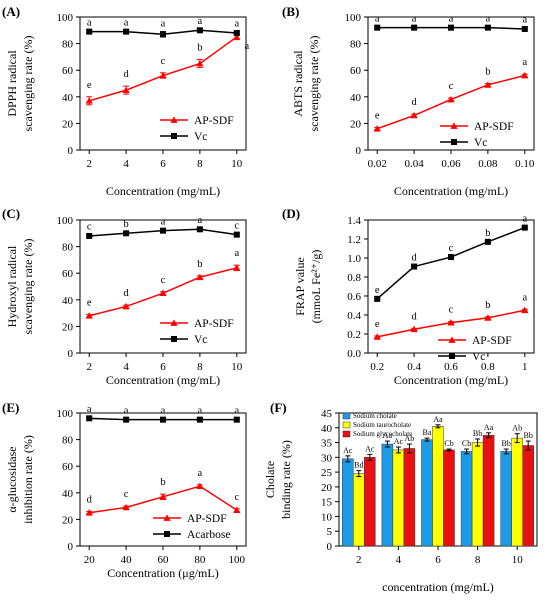 The image size is (550, 603). I want to click on x-tick-label: 6, so click(163, 367).